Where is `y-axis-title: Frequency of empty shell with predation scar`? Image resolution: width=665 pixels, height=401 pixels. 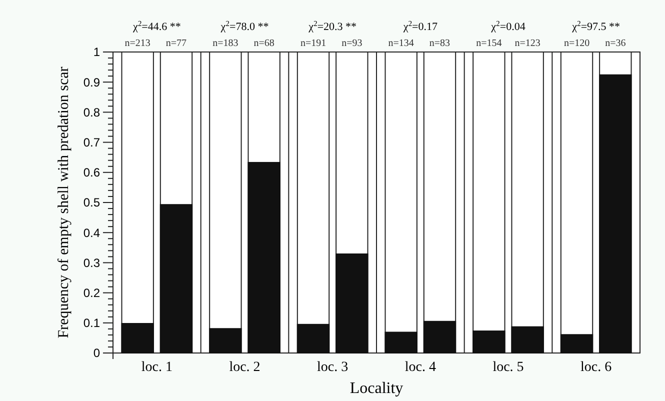 y-axis-title: Frequency of empty shell with predation scar is located at coordinates (64, 202).